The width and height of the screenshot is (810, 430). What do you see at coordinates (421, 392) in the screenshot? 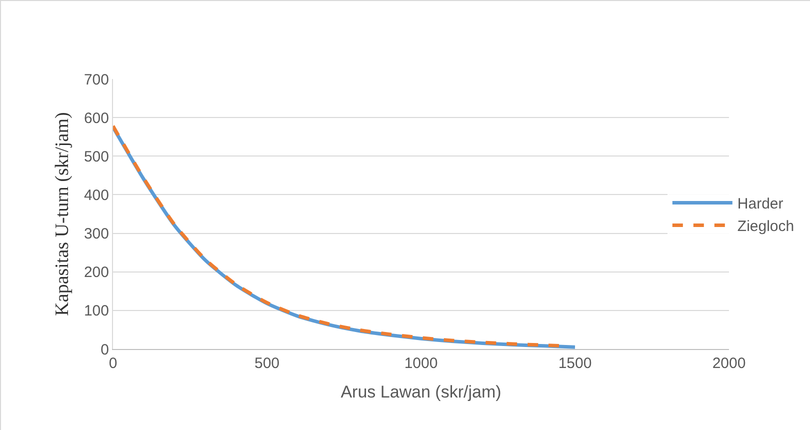
I see `x-axis-title: Arus Lawan (skr/jam)` at bounding box center [421, 392].